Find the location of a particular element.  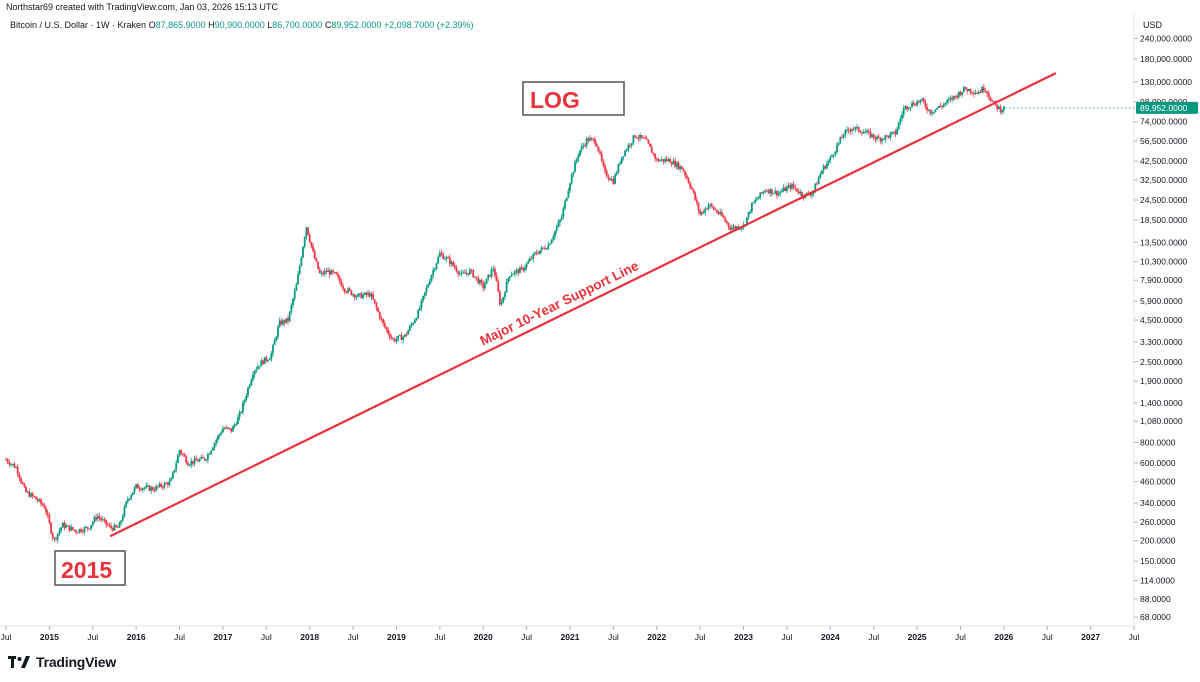

x-tick-label: 2018 is located at coordinates (309, 637).